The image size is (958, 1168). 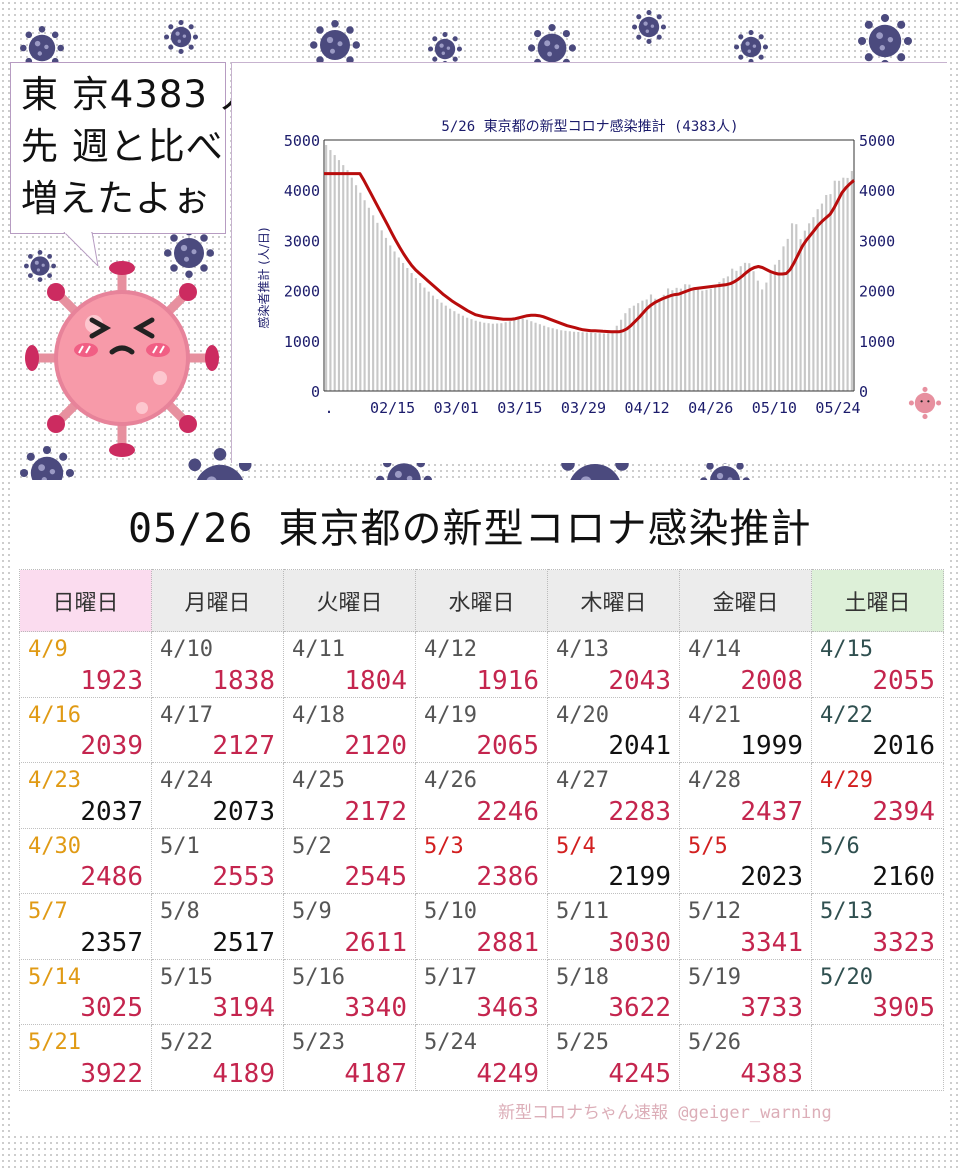 I want to click on day-date: 4/18, so click(x=318, y=715).